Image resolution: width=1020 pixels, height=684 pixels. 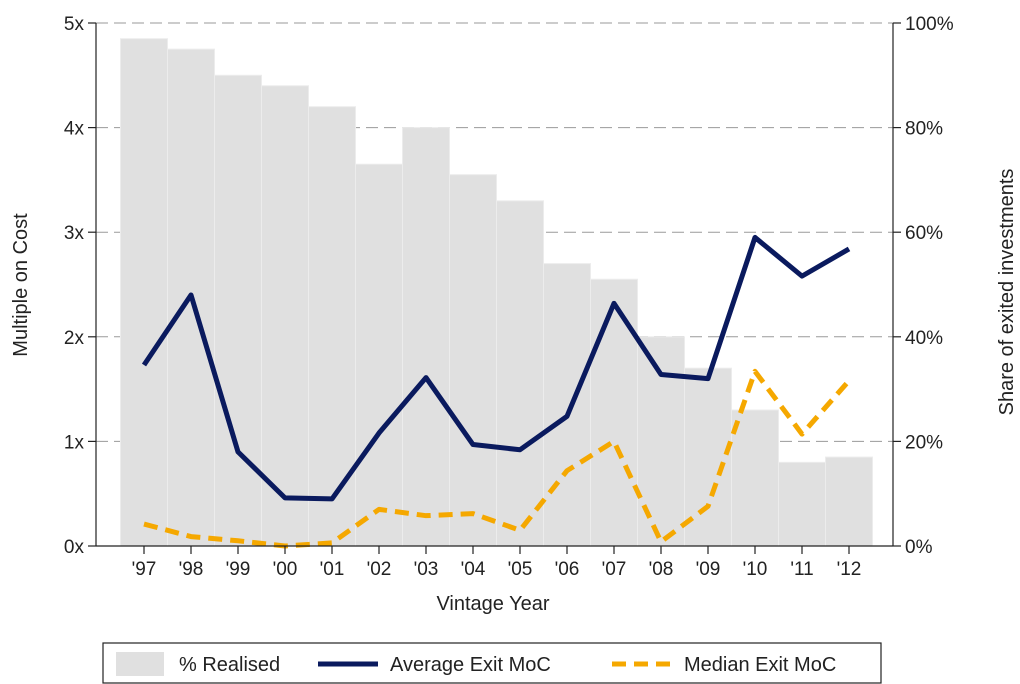 What do you see at coordinates (755, 569) in the screenshot?
I see `x-tick-label: '10` at bounding box center [755, 569].